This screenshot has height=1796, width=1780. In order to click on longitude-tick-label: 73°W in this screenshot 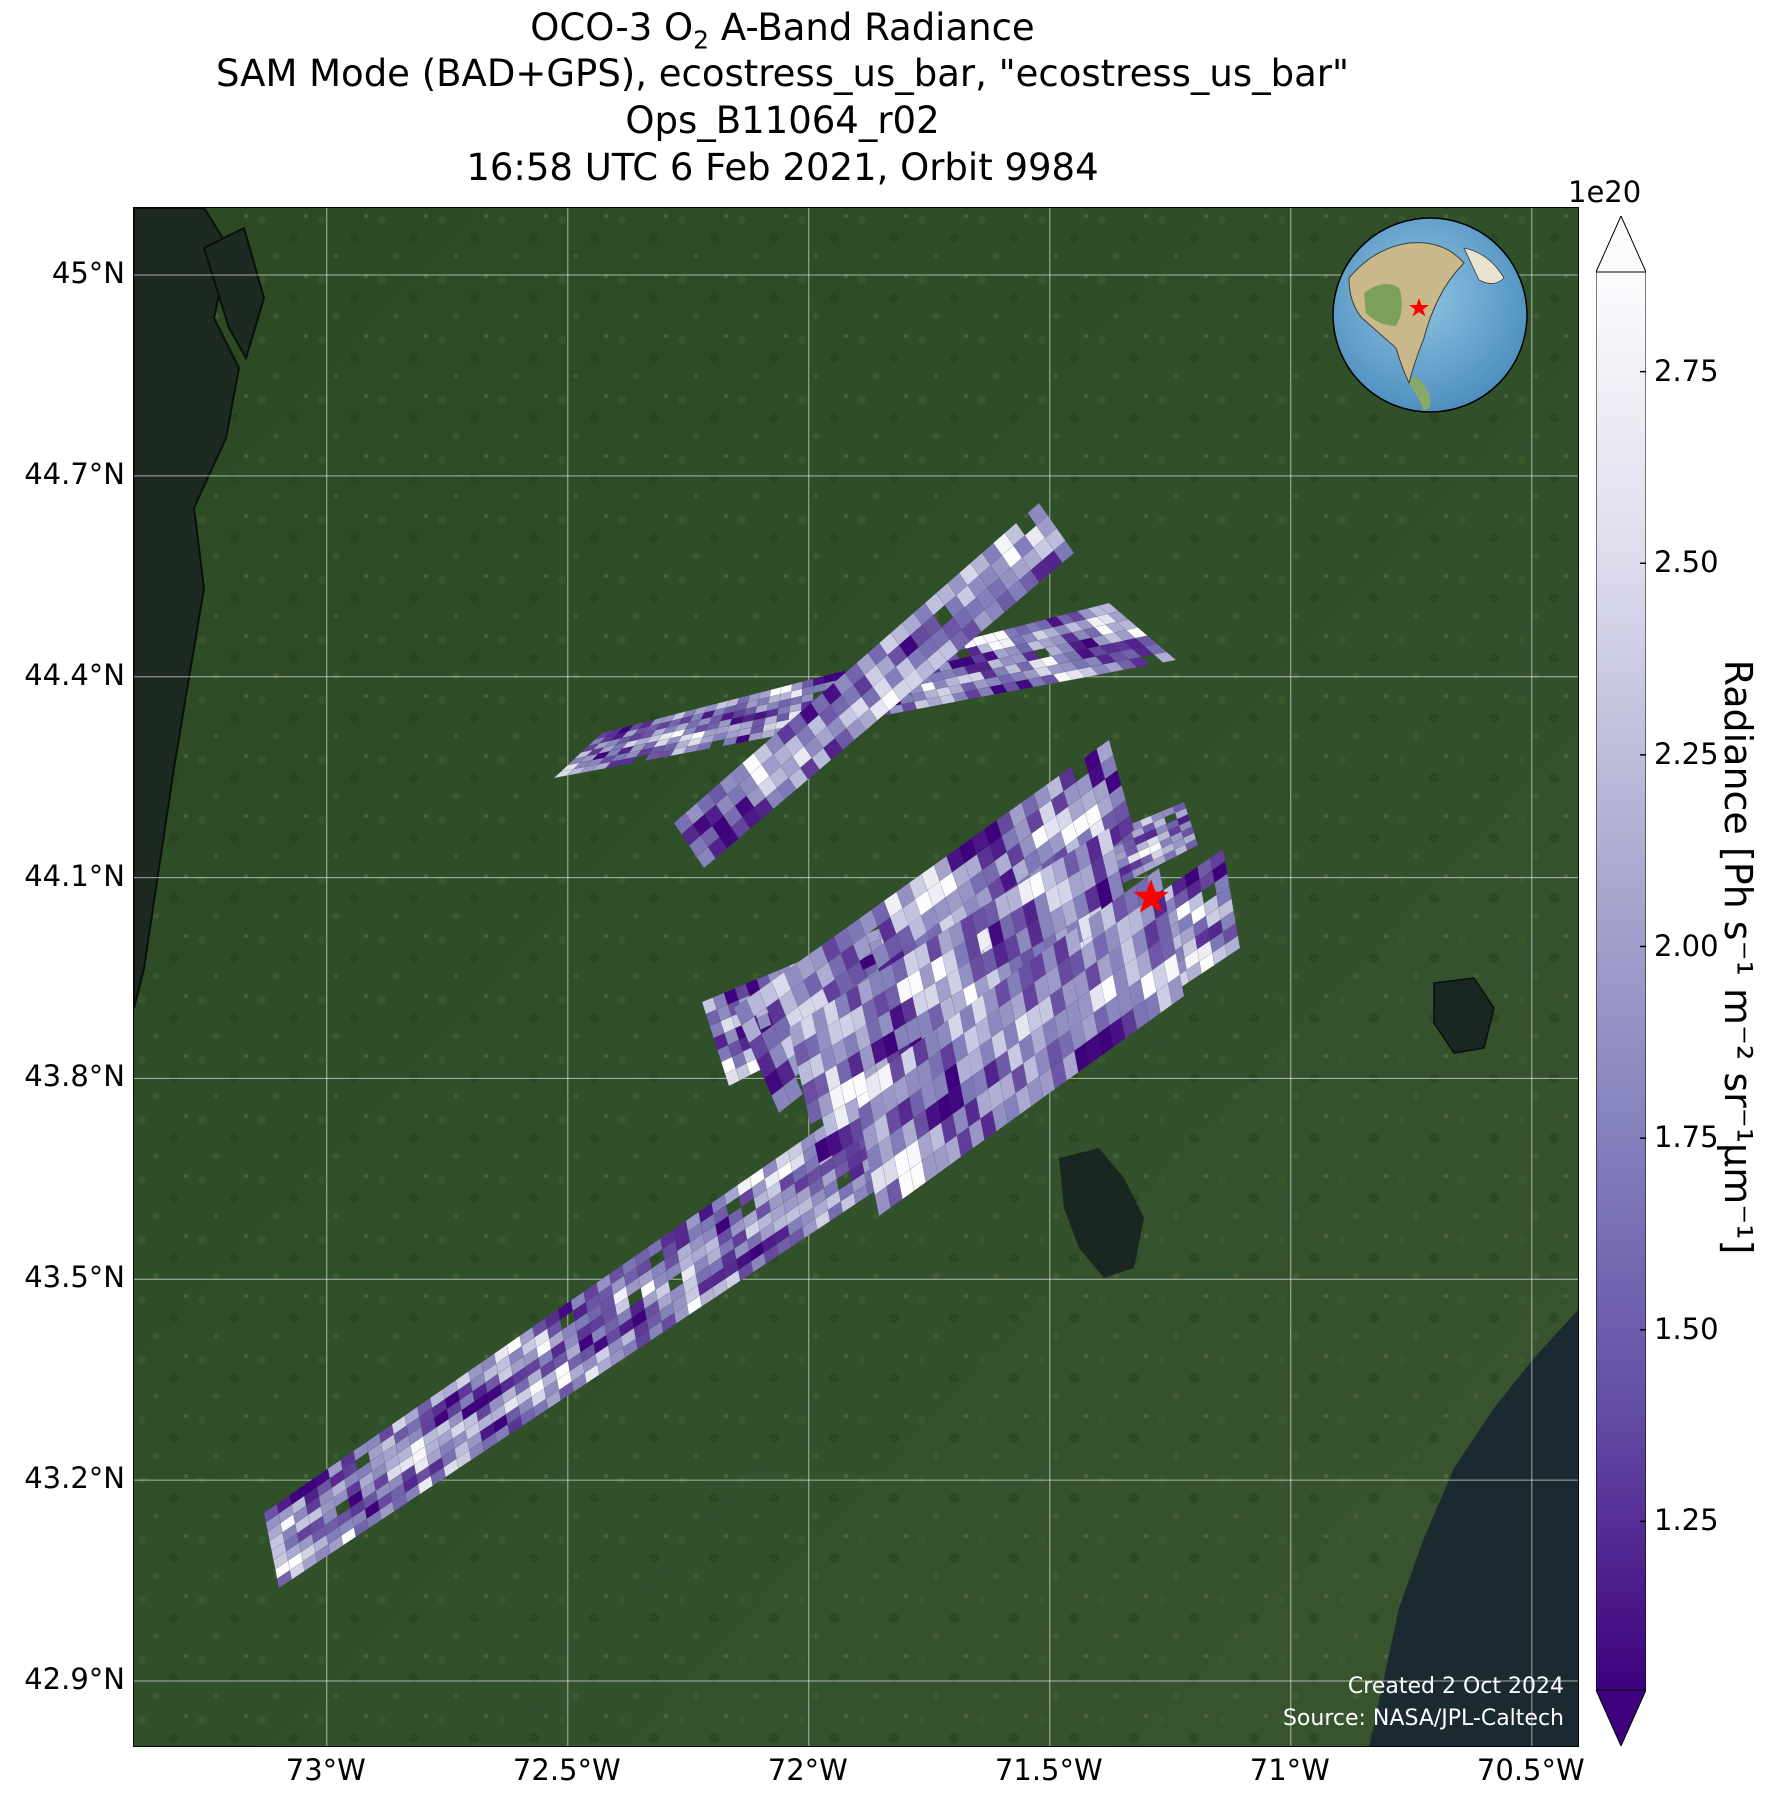, I will do `click(325, 1770)`.